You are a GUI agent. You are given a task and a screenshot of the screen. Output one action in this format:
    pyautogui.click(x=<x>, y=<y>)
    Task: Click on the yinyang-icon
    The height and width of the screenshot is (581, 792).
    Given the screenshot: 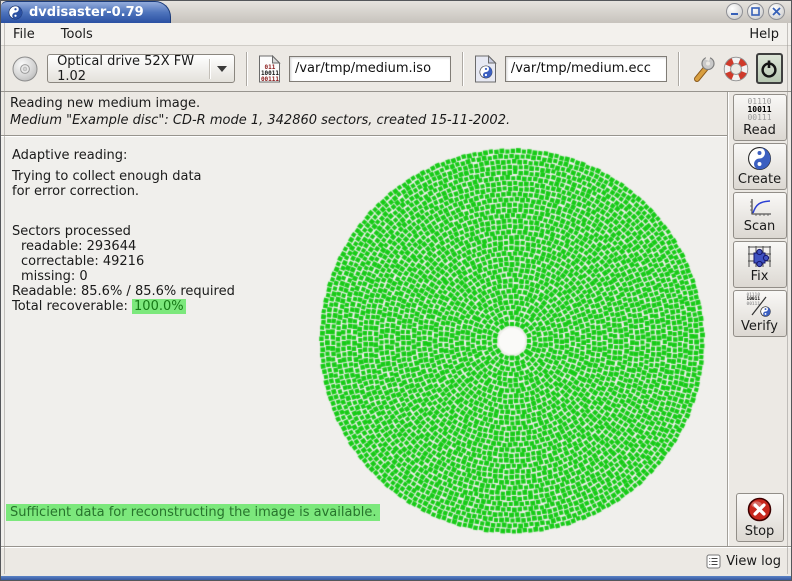 What is the action you would take?
    pyautogui.click(x=759, y=158)
    